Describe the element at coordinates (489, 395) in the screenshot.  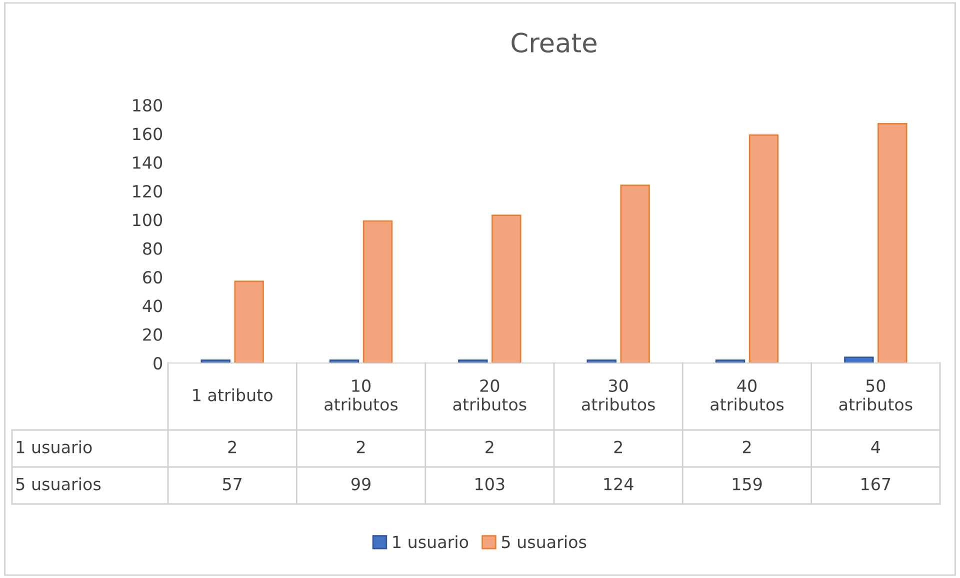
I see `x-tick-label: 20 atributos` at that location.